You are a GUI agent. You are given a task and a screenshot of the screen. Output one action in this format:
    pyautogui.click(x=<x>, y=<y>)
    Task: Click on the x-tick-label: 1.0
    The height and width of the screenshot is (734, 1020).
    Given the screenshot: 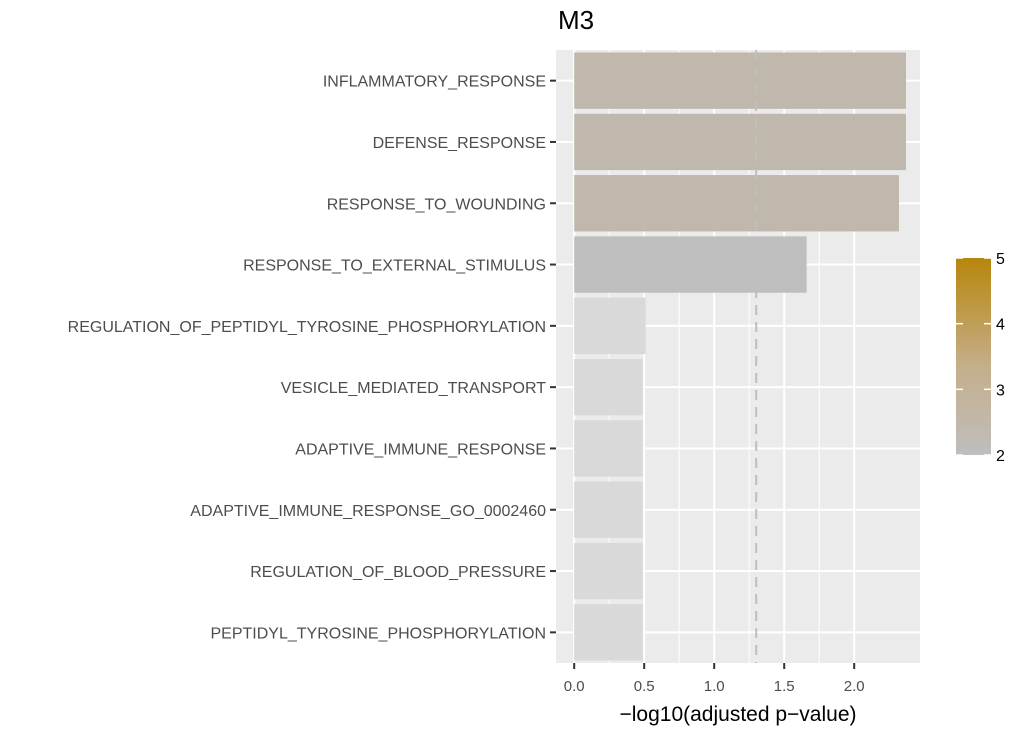 What is the action you would take?
    pyautogui.click(x=714, y=686)
    